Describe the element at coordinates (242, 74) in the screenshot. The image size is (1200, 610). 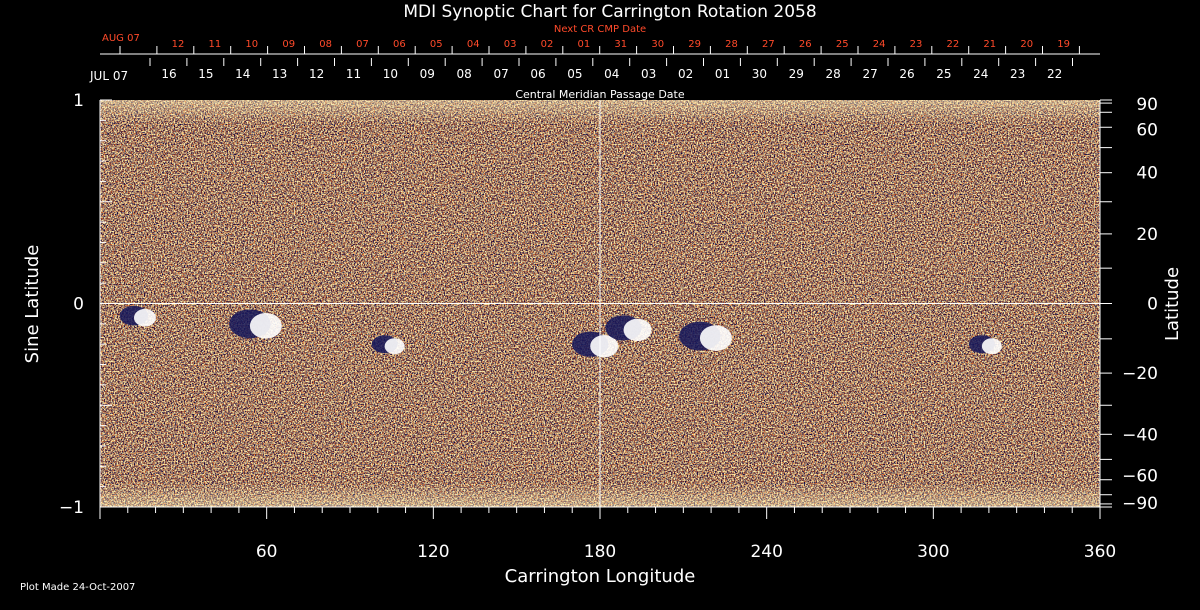
I see `top-axis-2-date-2: 14` at that location.